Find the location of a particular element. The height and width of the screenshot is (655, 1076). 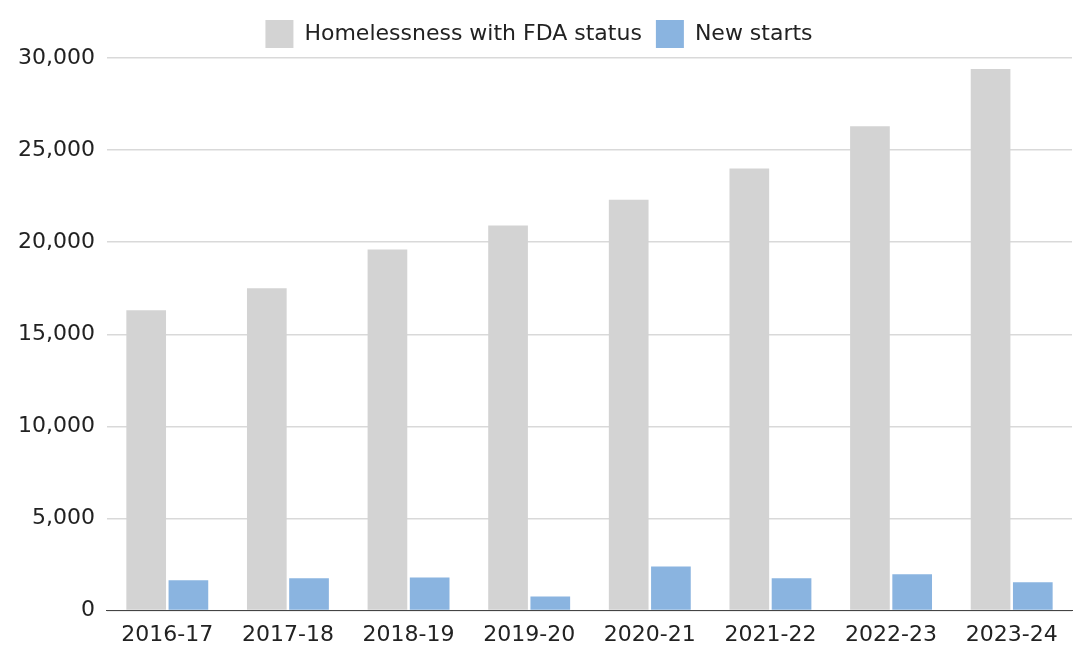

y-tick-label: 10,000 is located at coordinates (56, 425).